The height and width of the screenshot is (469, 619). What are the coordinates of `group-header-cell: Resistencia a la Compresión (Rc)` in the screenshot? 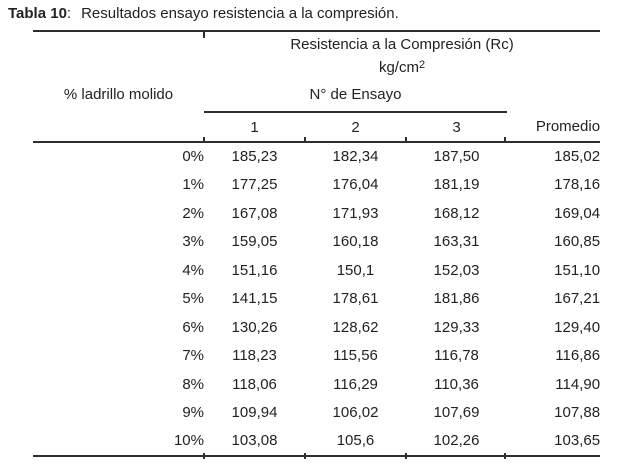 It's located at (402, 44).